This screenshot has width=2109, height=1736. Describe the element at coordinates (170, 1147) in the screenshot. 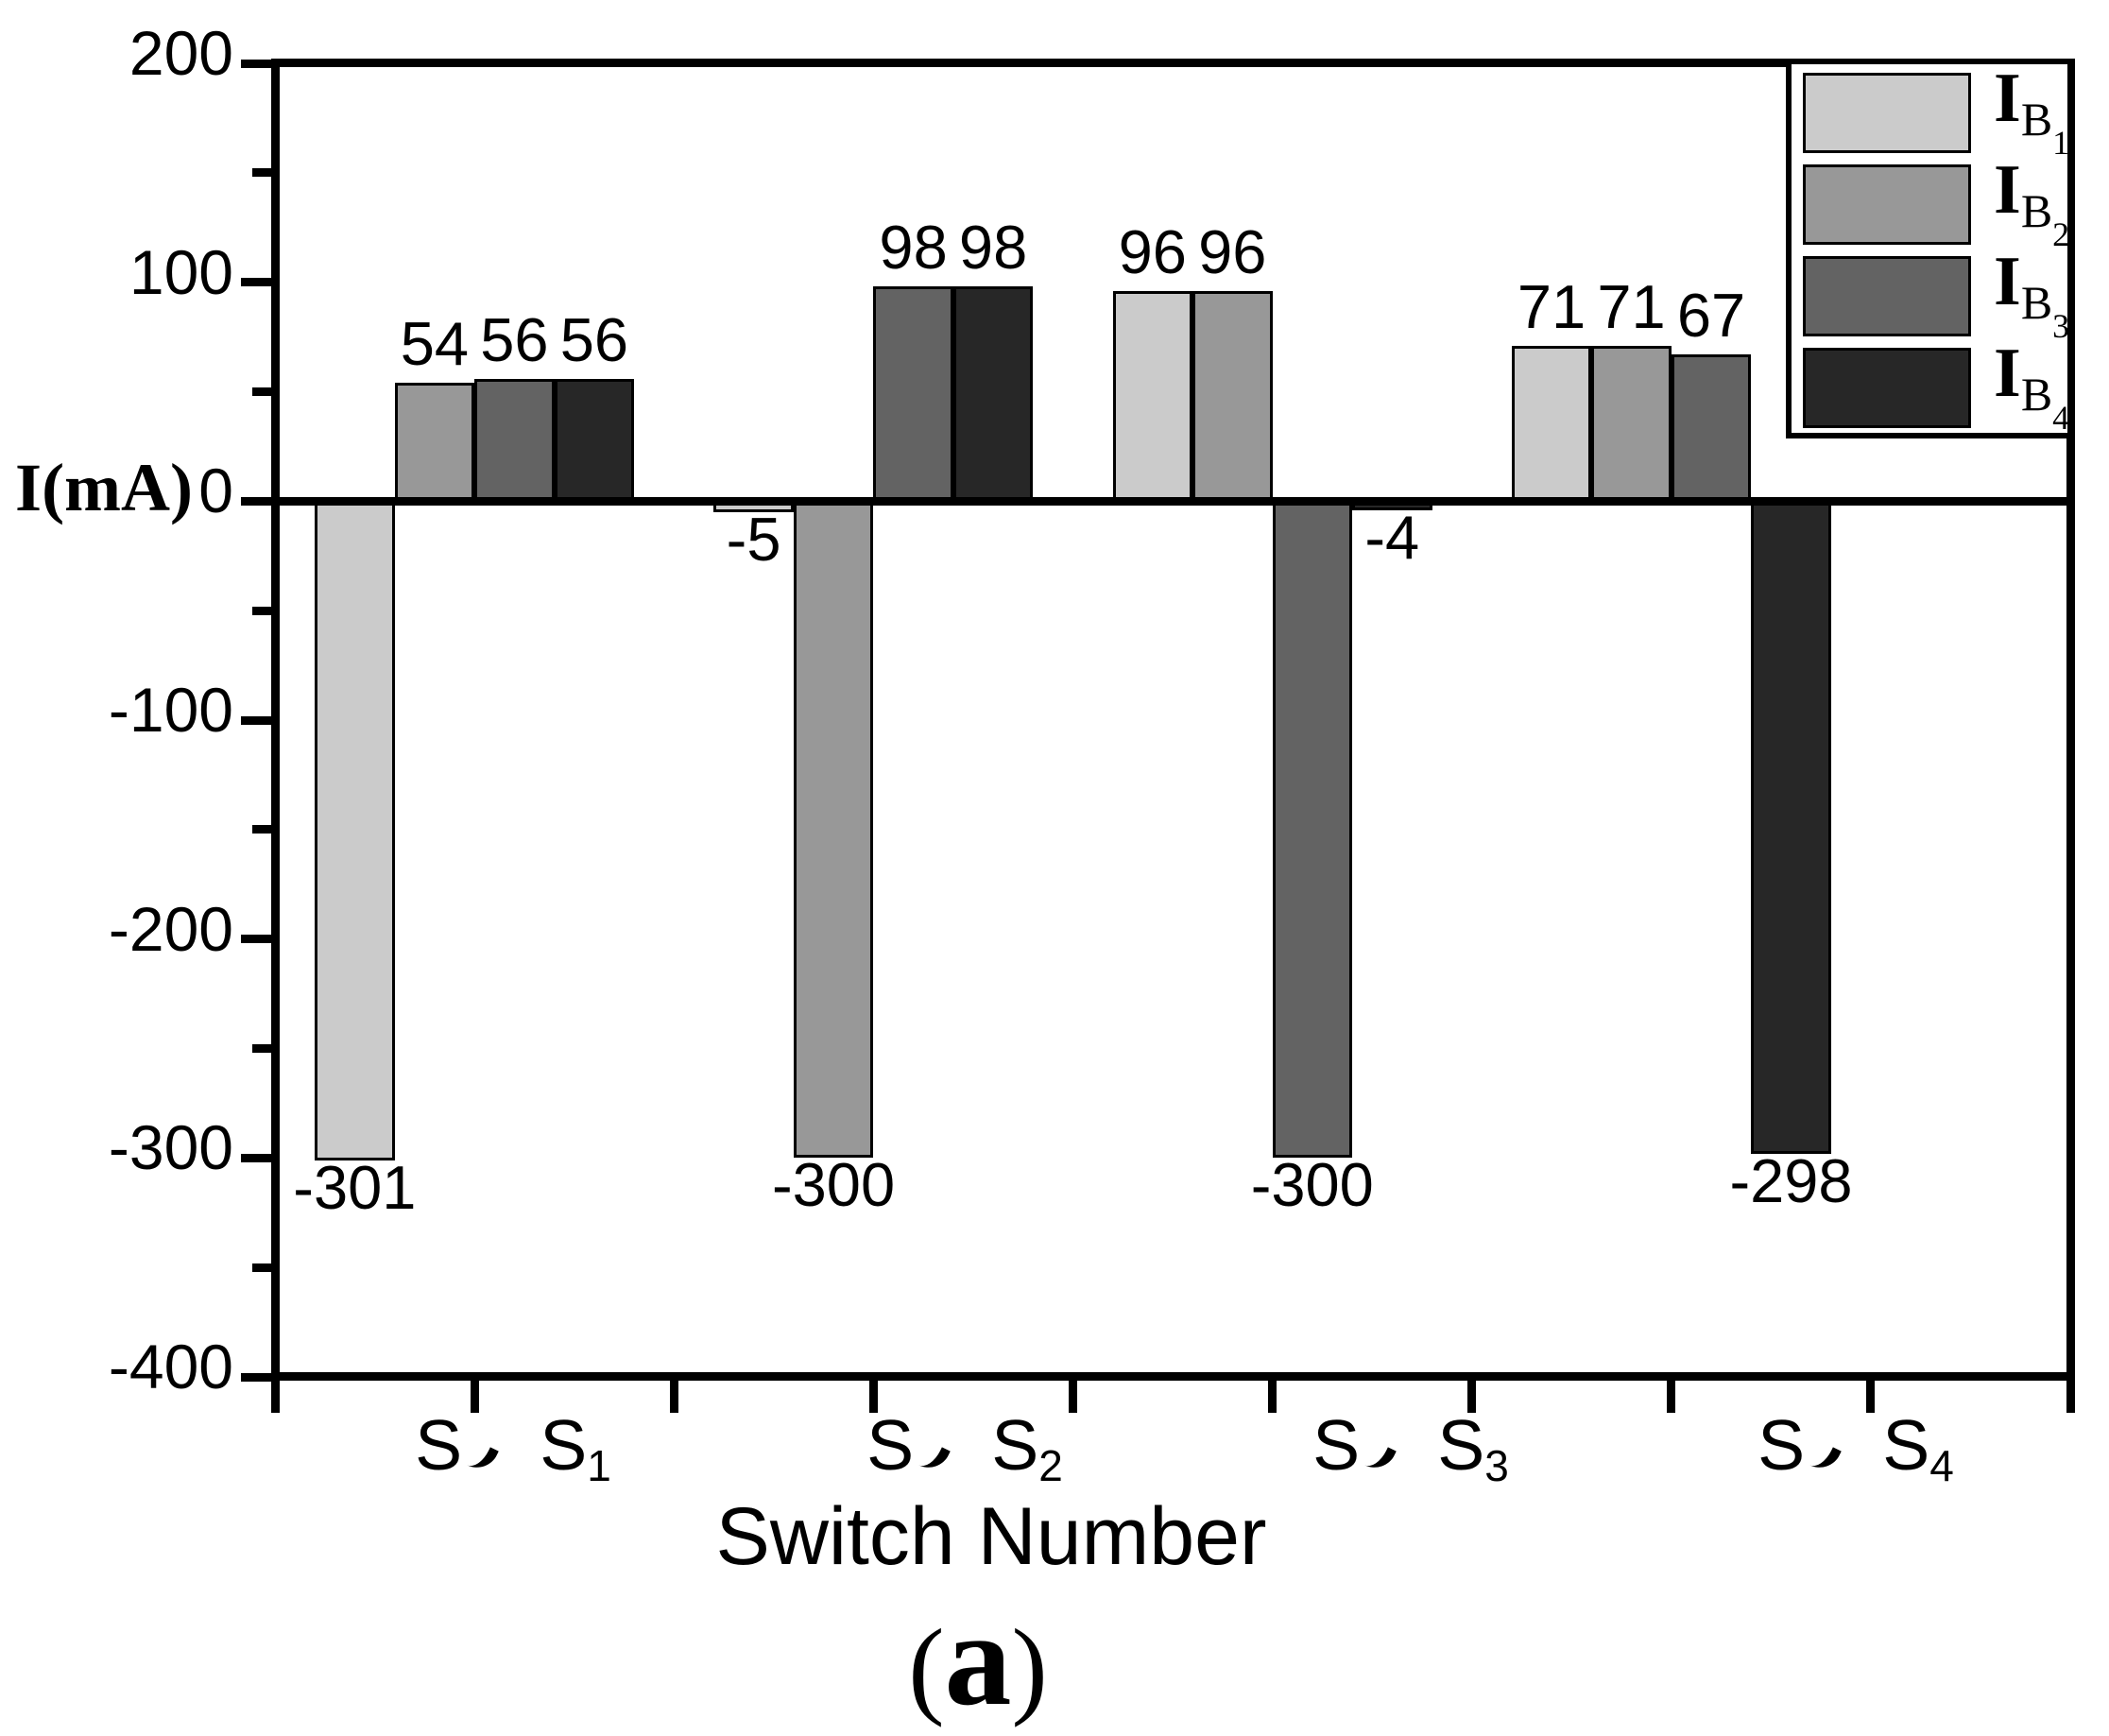

I see `y-axis-tick-label: -300` at that location.